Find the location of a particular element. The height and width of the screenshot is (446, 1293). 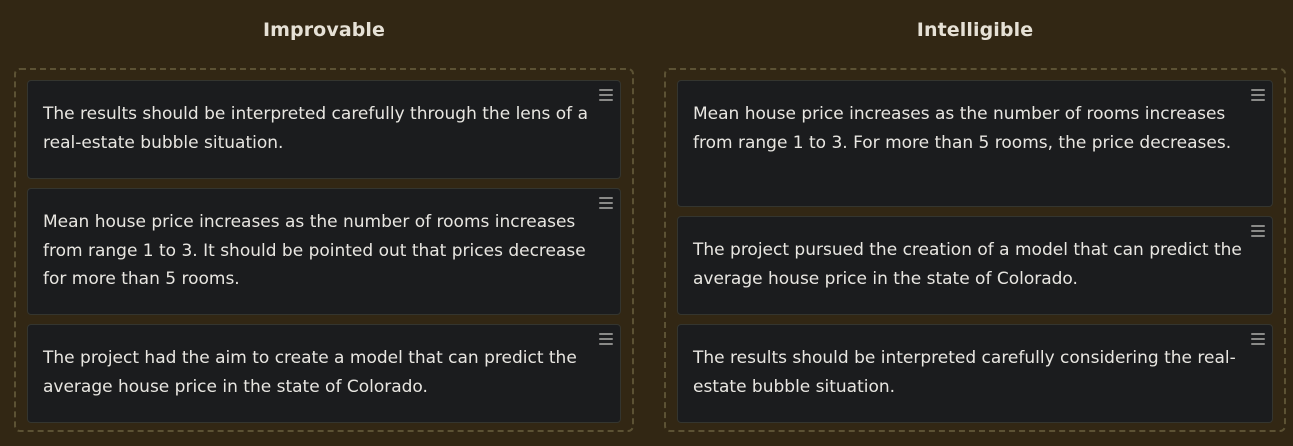

column-title-improvable: Improvable is located at coordinates (324, 30).